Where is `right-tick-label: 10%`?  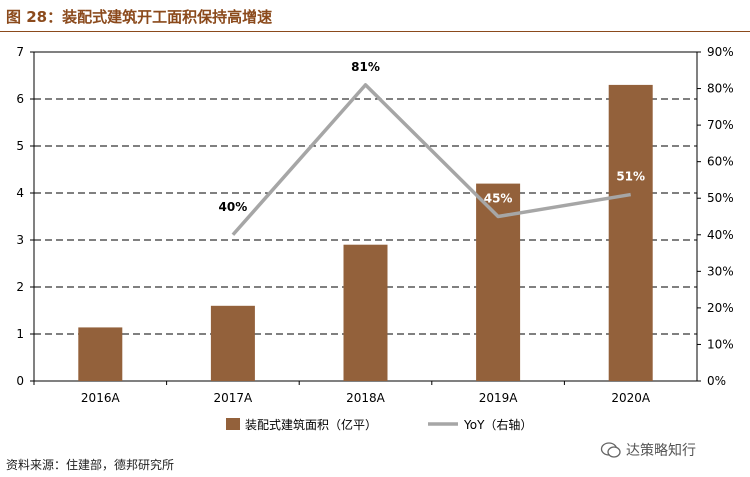 right-tick-label: 10% is located at coordinates (720, 344).